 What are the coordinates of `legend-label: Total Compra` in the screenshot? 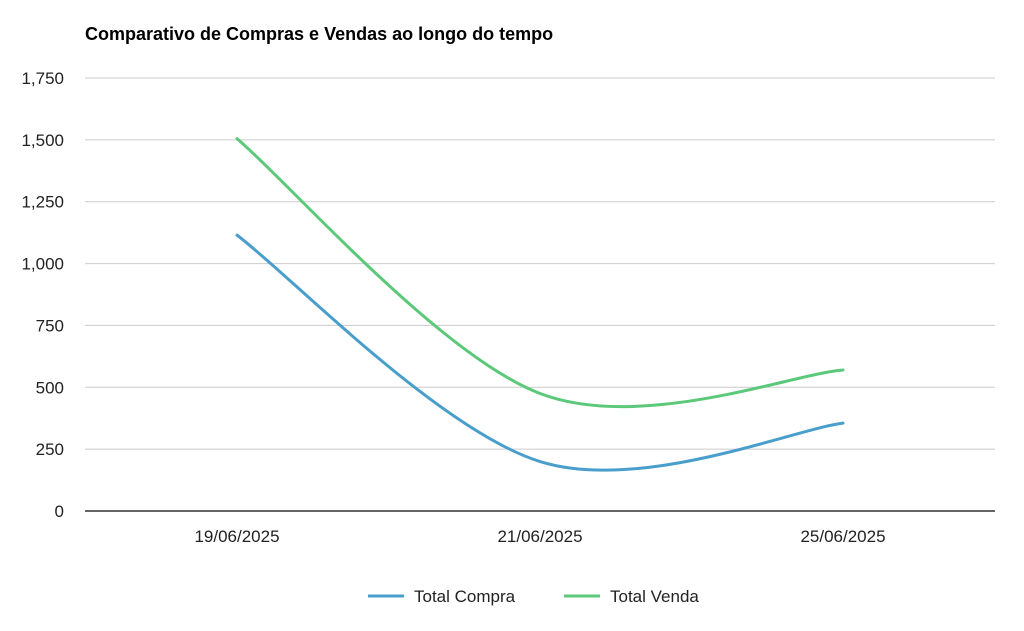 It's located at (465, 596).